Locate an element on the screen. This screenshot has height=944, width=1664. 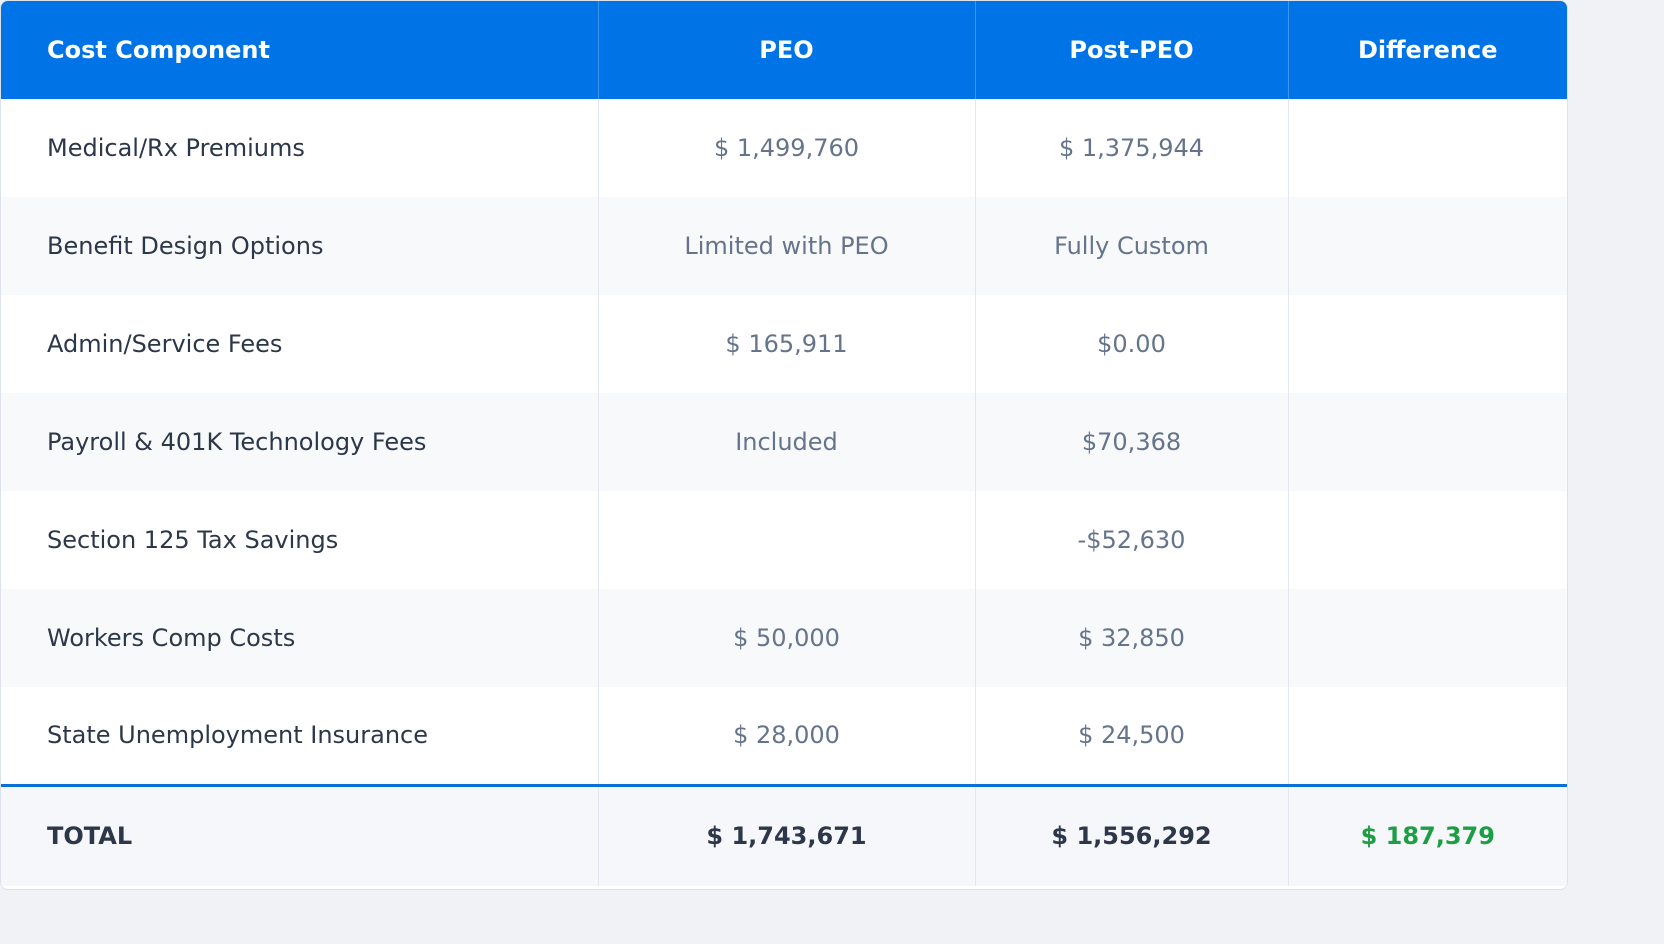
cell-peo: $ 28,000 is located at coordinates (787, 736).